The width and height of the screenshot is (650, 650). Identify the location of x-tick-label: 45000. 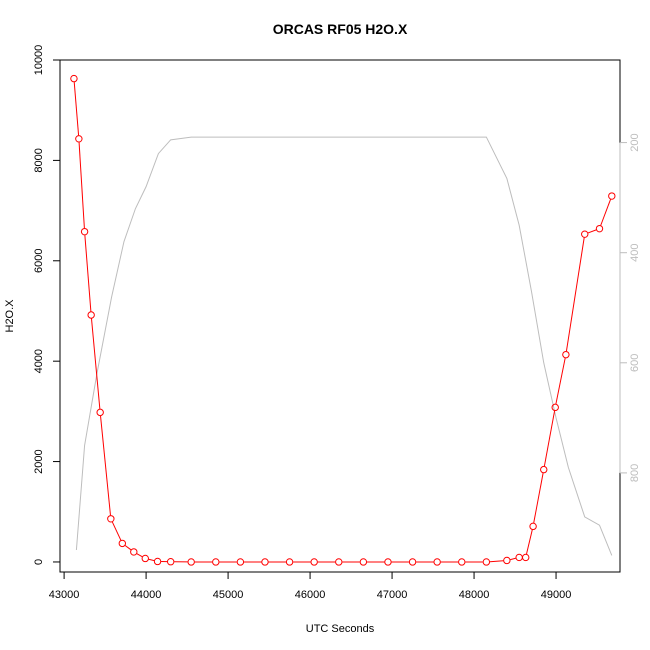
(228, 595).